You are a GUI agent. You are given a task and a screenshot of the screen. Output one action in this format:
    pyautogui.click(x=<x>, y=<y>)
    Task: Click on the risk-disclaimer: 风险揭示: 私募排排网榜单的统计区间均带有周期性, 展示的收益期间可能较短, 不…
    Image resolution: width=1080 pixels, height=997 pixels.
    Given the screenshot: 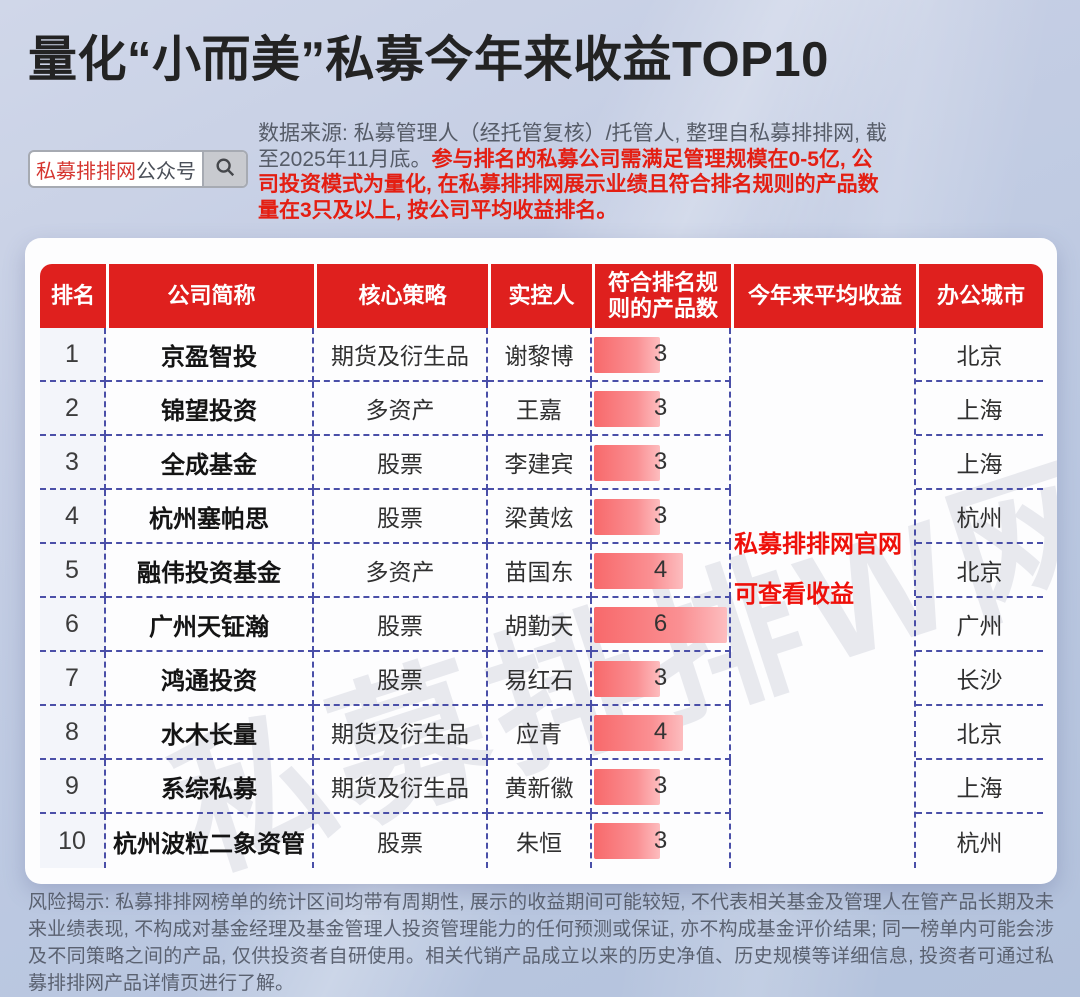 What is the action you would take?
    pyautogui.click(x=541, y=943)
    